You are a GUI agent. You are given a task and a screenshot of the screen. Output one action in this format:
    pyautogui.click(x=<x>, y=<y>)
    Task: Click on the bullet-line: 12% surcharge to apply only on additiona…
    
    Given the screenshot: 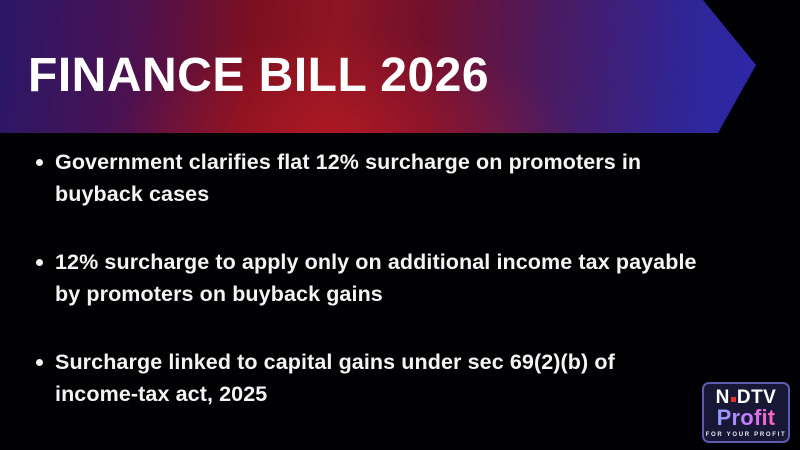 What is the action you would take?
    pyautogui.click(x=376, y=262)
    